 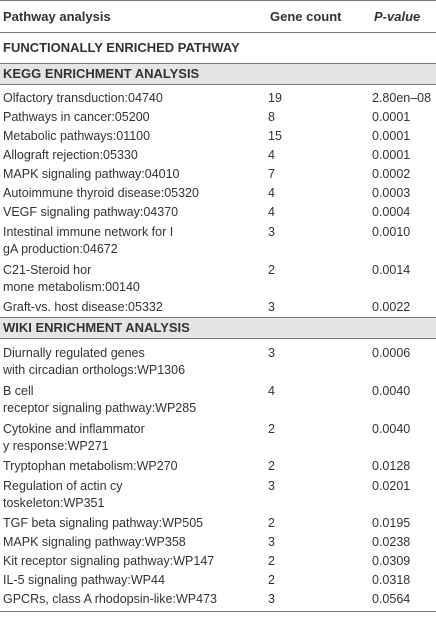 I want to click on p-value-cell: 0.0014, so click(x=391, y=270).